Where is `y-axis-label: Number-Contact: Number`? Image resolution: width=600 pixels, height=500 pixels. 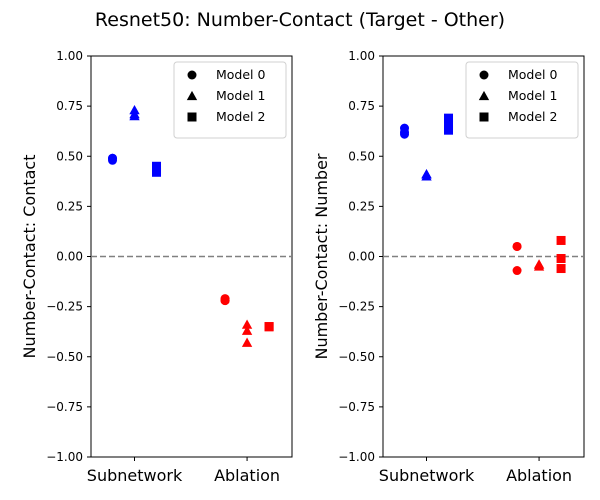 y-axis-label: Number-Contact: Number is located at coordinates (321, 256).